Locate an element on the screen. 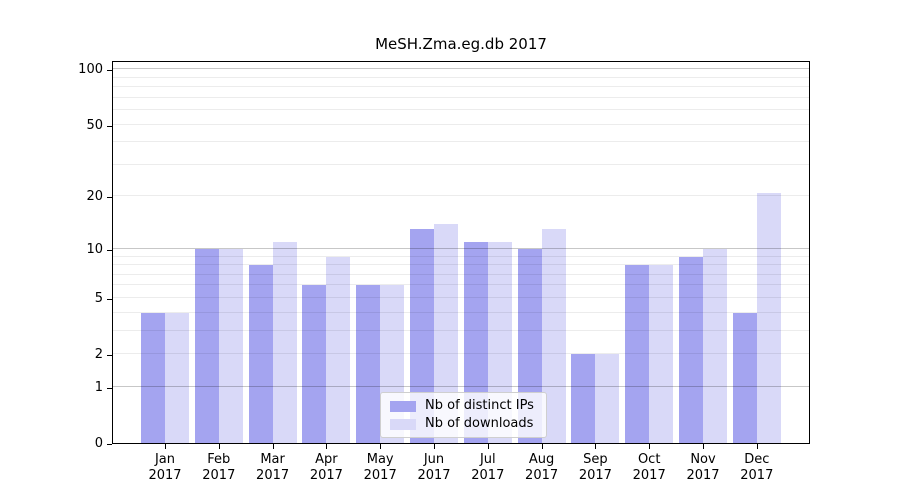 The image size is (900, 500). legend: Nb of distinct IPs Nb of downloads is located at coordinates (463, 415).